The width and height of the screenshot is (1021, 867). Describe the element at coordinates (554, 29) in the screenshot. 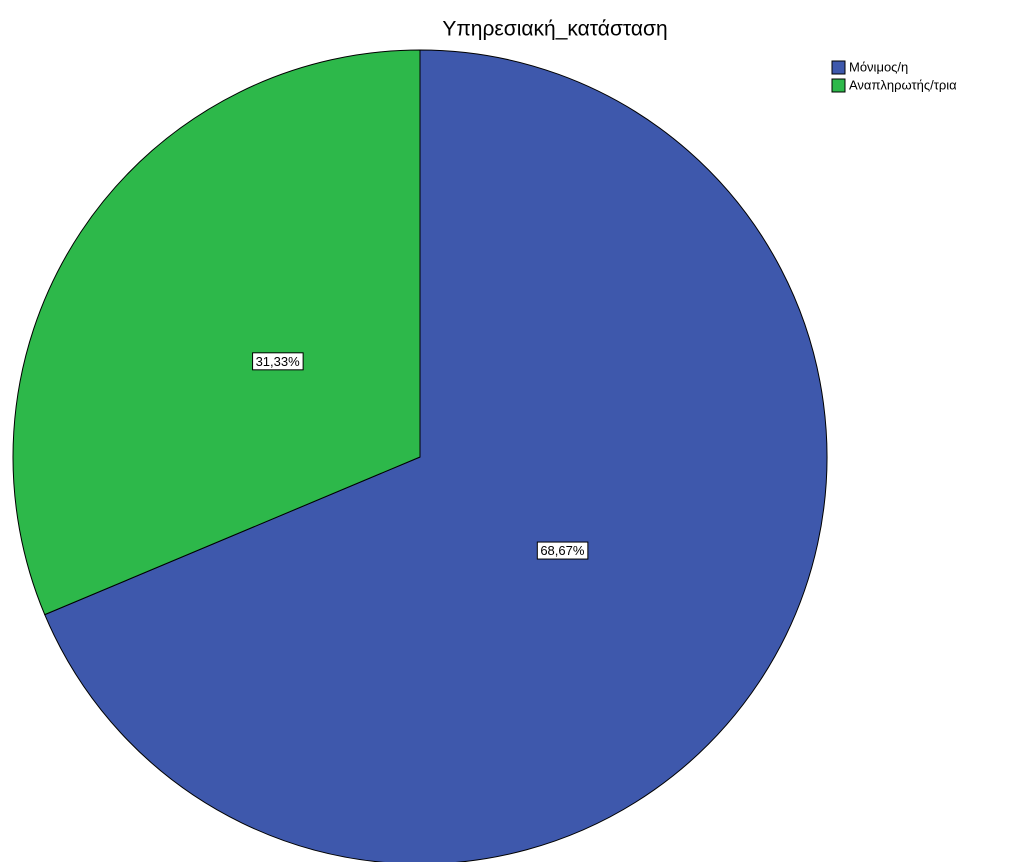

I see `chart-title: Υπηρεσιακή_κατάσταση` at that location.